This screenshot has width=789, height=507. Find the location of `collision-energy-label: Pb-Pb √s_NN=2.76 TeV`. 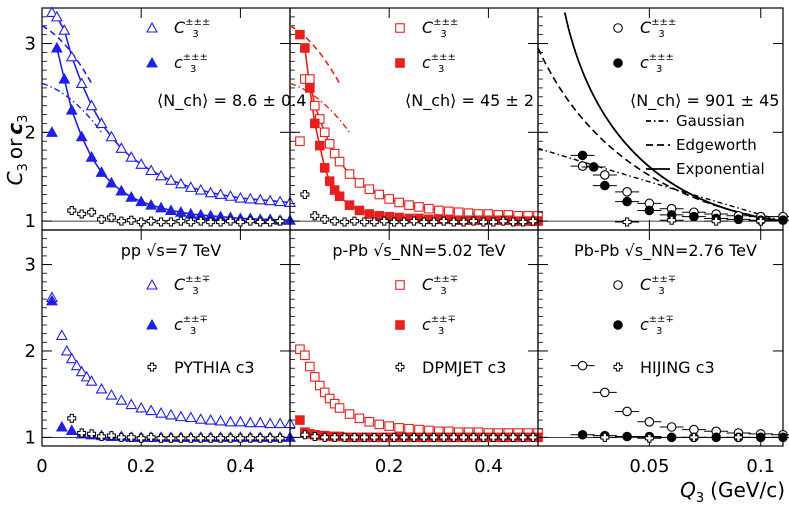

collision-energy-label: Pb-Pb √s_NN=2.76 TeV is located at coordinates (665, 251).